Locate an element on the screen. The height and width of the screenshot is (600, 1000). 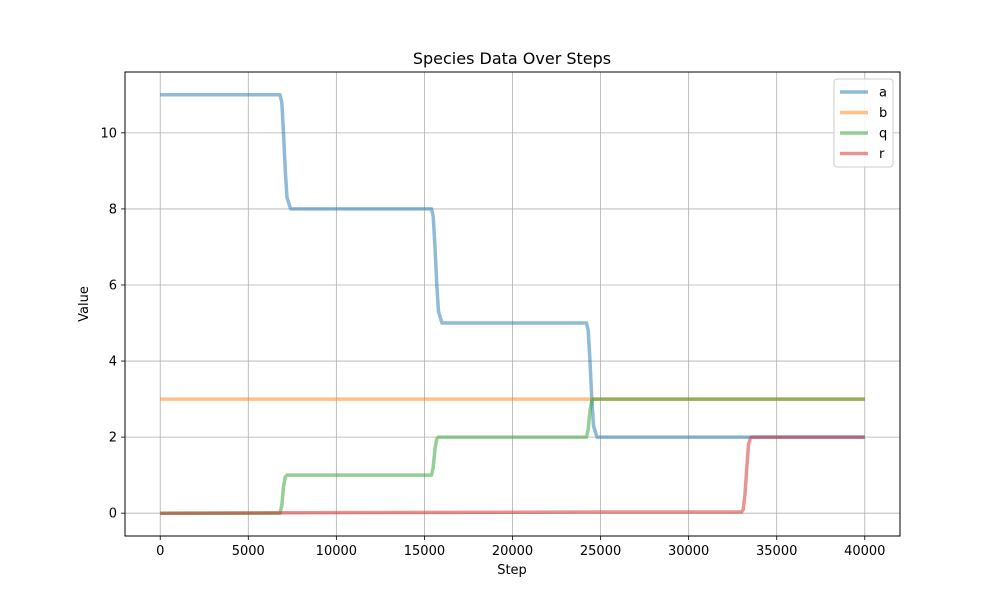
x-tick-label: 25000 is located at coordinates (600, 551).